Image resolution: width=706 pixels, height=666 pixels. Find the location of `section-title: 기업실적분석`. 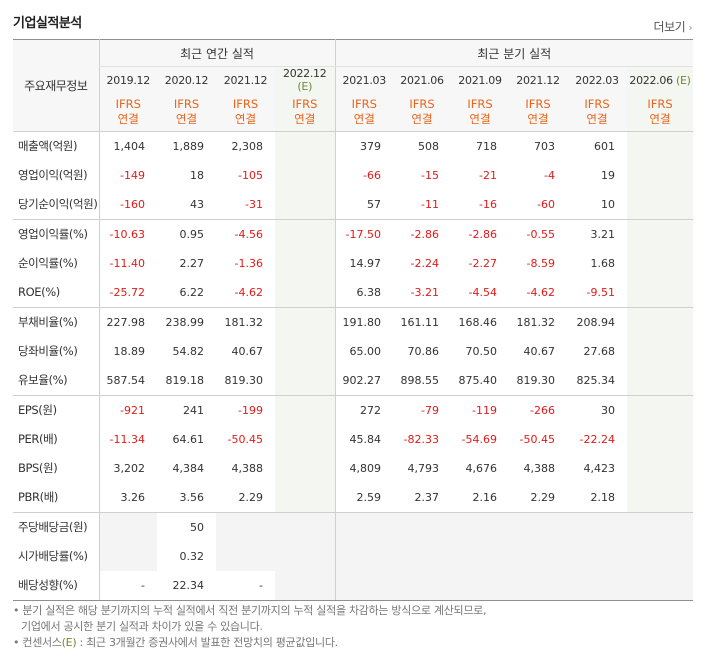

section-title: 기업실적분석 is located at coordinates (47, 23).